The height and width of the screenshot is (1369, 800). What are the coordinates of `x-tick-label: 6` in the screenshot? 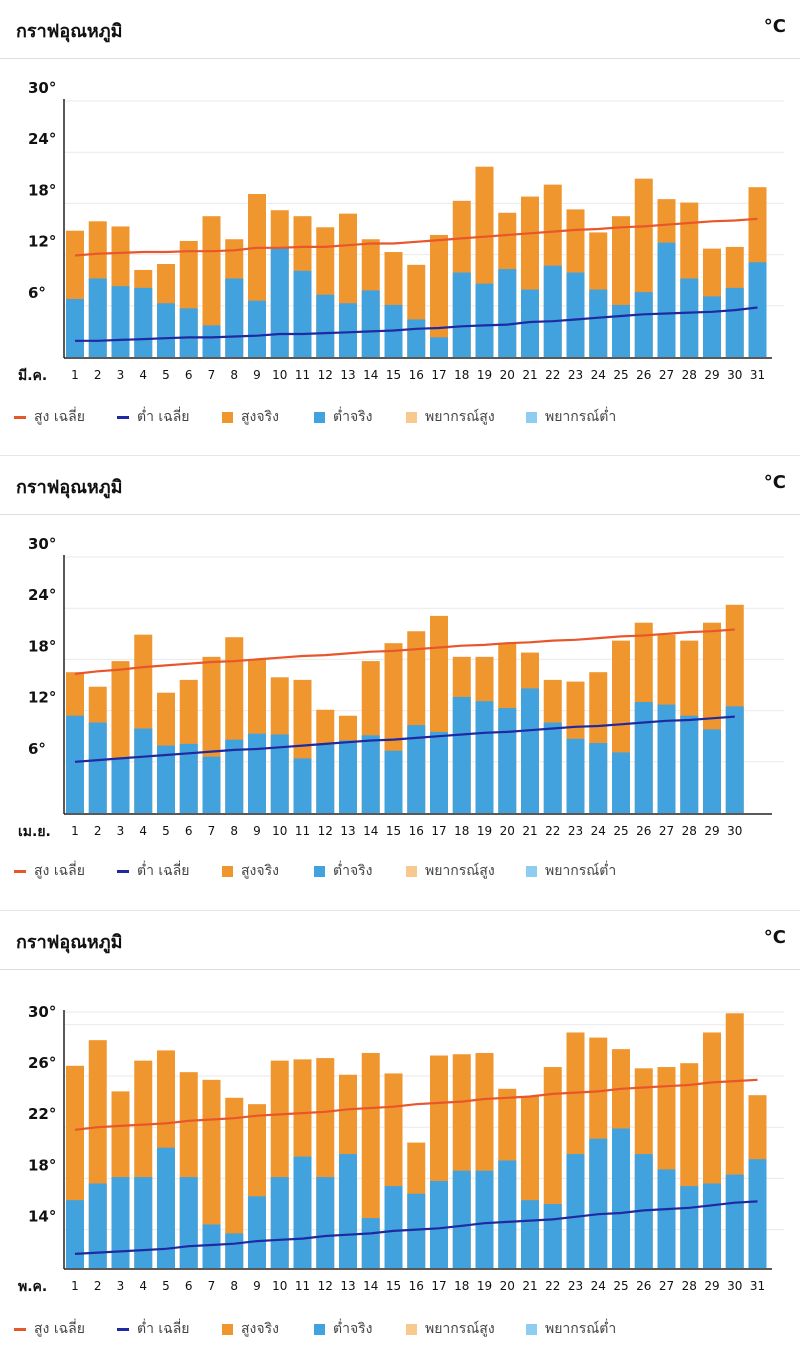 It's located at (189, 375).